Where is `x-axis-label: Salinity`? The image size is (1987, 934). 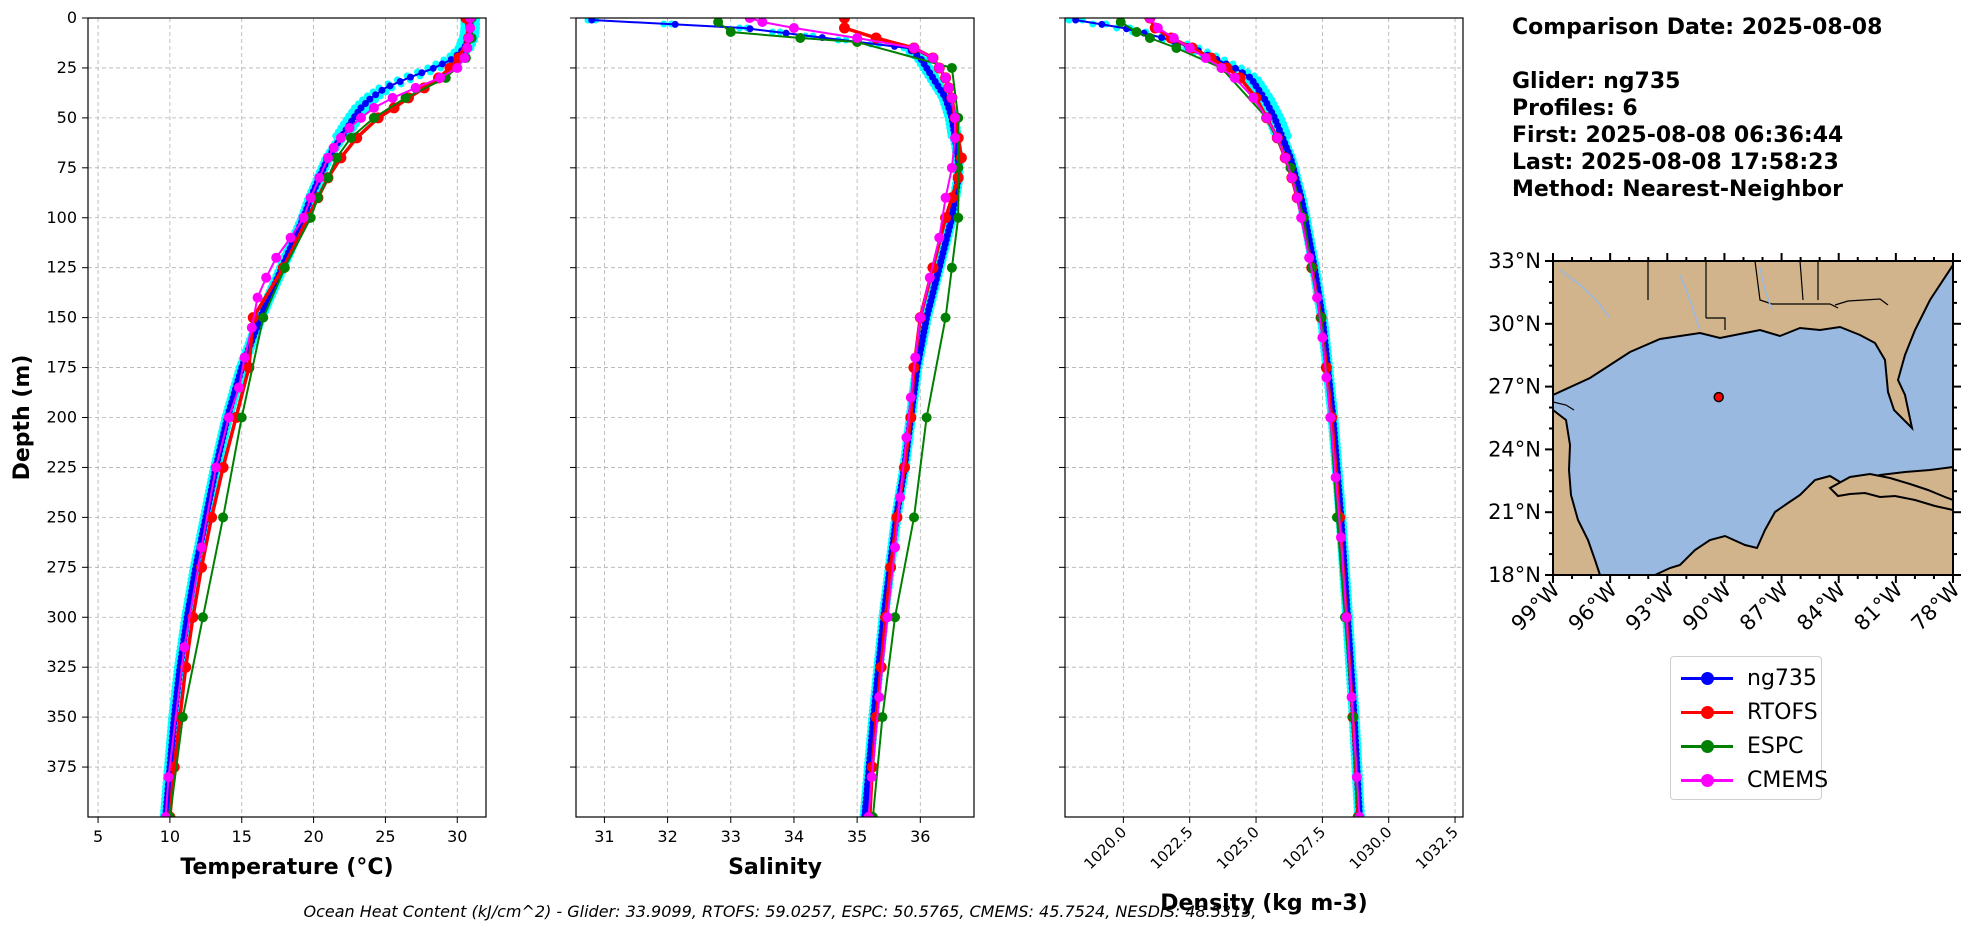
x-axis-label: Salinity is located at coordinates (775, 867).